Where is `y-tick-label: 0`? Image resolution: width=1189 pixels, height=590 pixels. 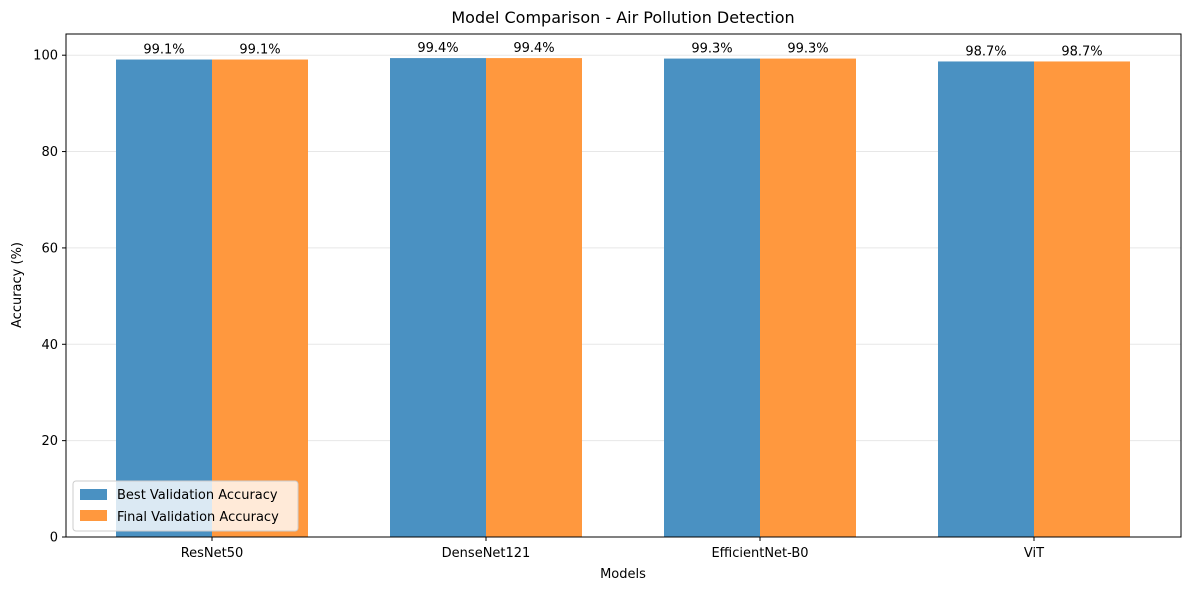
y-tick-label: 0 is located at coordinates (54, 538).